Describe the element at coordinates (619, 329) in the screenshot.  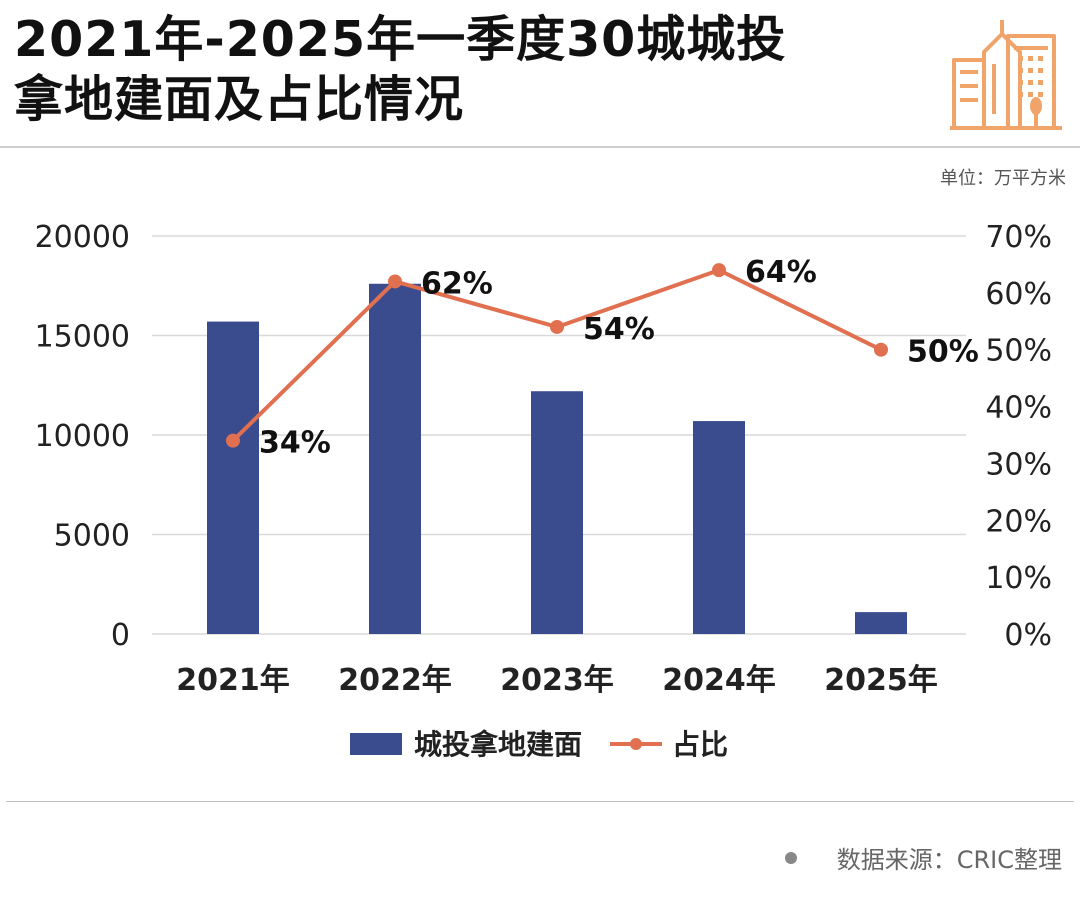
I see `data-label: 54%` at that location.